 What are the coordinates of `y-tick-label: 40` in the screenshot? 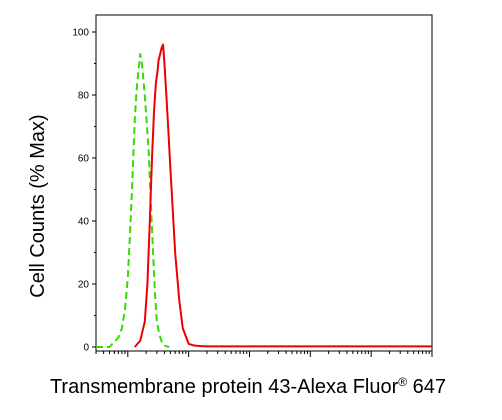 It's located at (84, 222).